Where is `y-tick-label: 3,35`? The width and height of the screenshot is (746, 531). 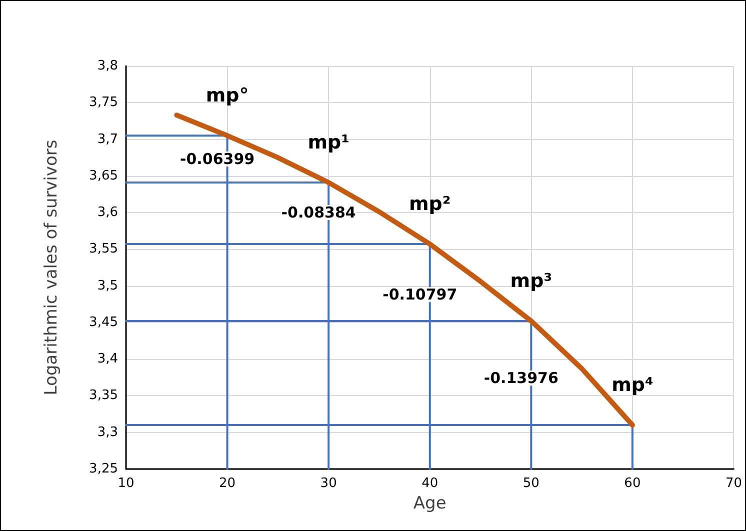
y-tick-label: 3,35 is located at coordinates (103, 396).